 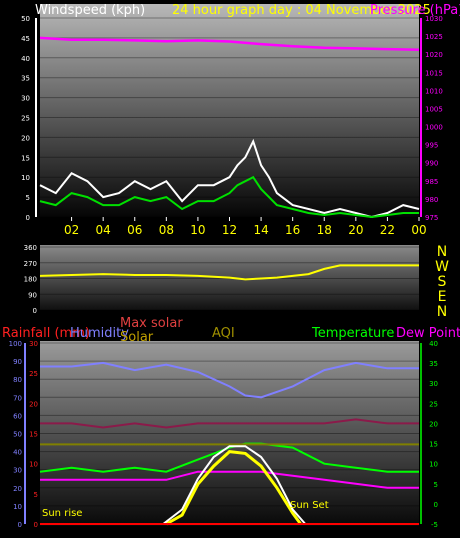 What do you see at coordinates (99, 333) in the screenshot?
I see `legend-humidity: Humidity` at bounding box center [99, 333].